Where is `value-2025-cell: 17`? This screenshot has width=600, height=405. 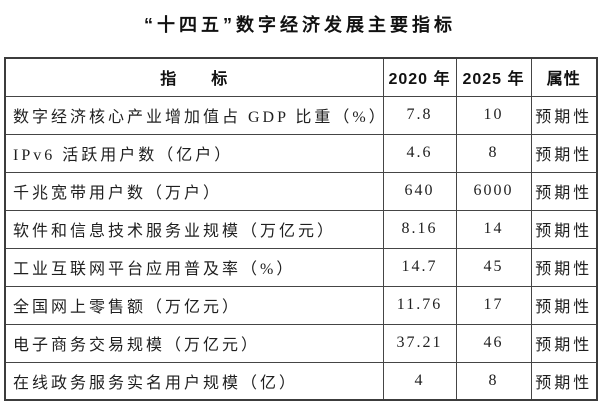 value-2025-cell: 17 is located at coordinates (493, 305).